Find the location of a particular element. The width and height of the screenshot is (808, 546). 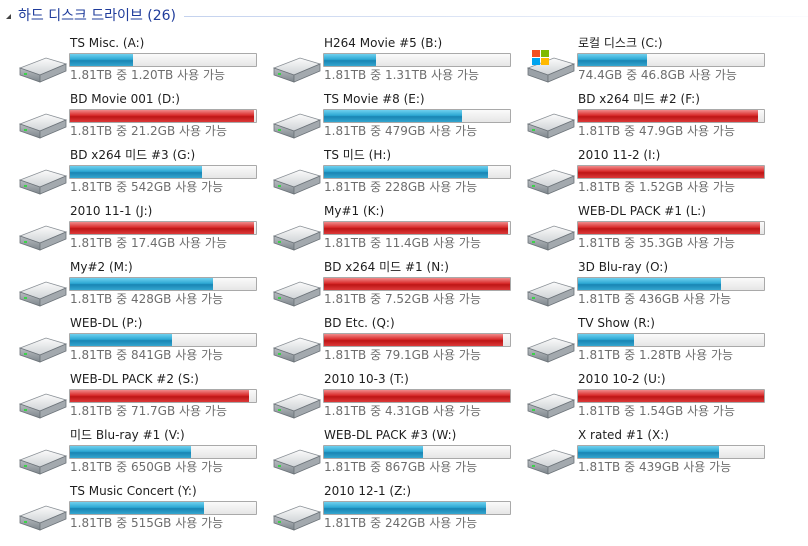

drive-item: TS Misc. (A:) 1.81TB 중 1.20TB 사용 가능 is located at coordinates (141, 62).